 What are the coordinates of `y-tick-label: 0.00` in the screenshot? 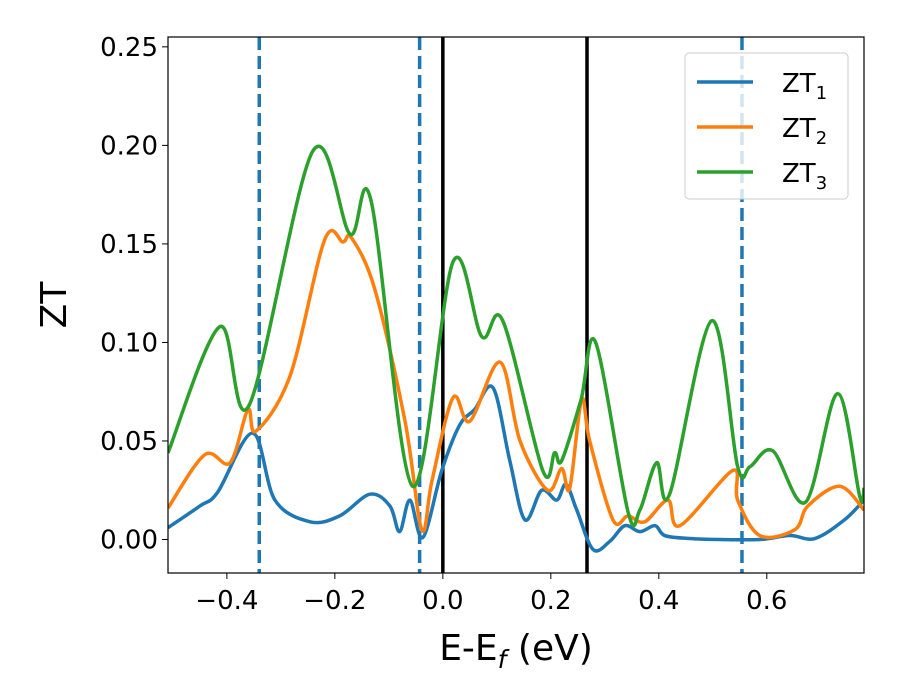 It's located at (129, 541).